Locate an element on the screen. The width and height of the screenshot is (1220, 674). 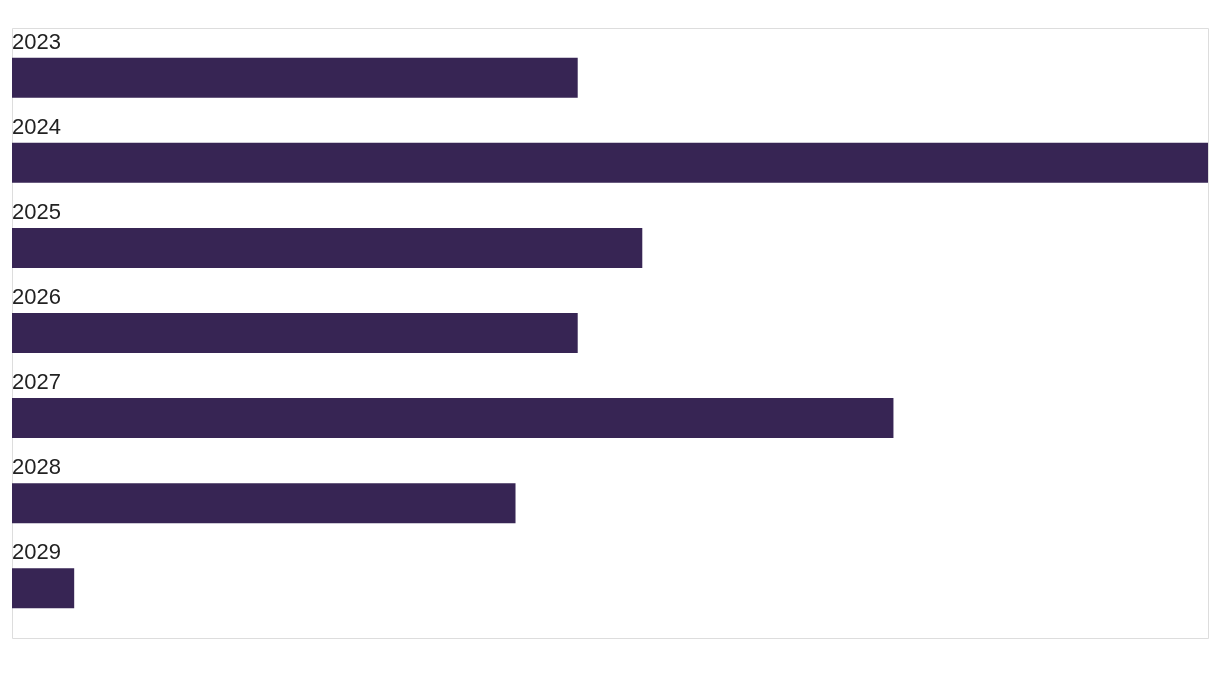
y-tick-label: 2027 is located at coordinates (36, 382).